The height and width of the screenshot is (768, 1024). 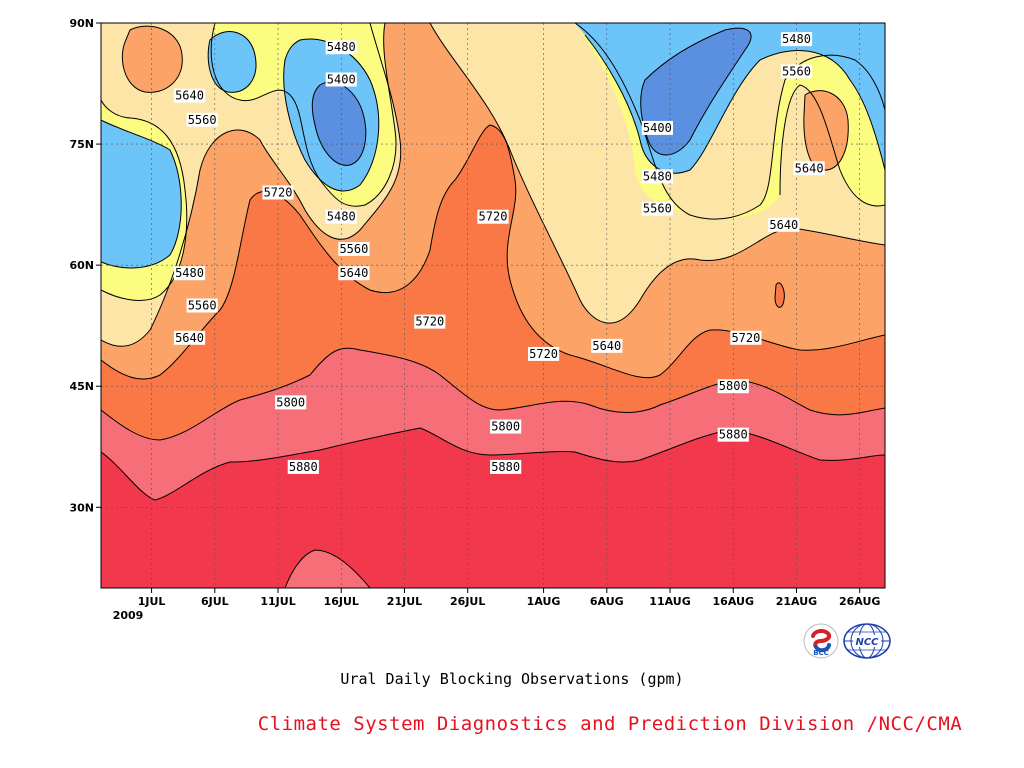 I want to click on x-tick-label: 21AUG, so click(x=796, y=601).